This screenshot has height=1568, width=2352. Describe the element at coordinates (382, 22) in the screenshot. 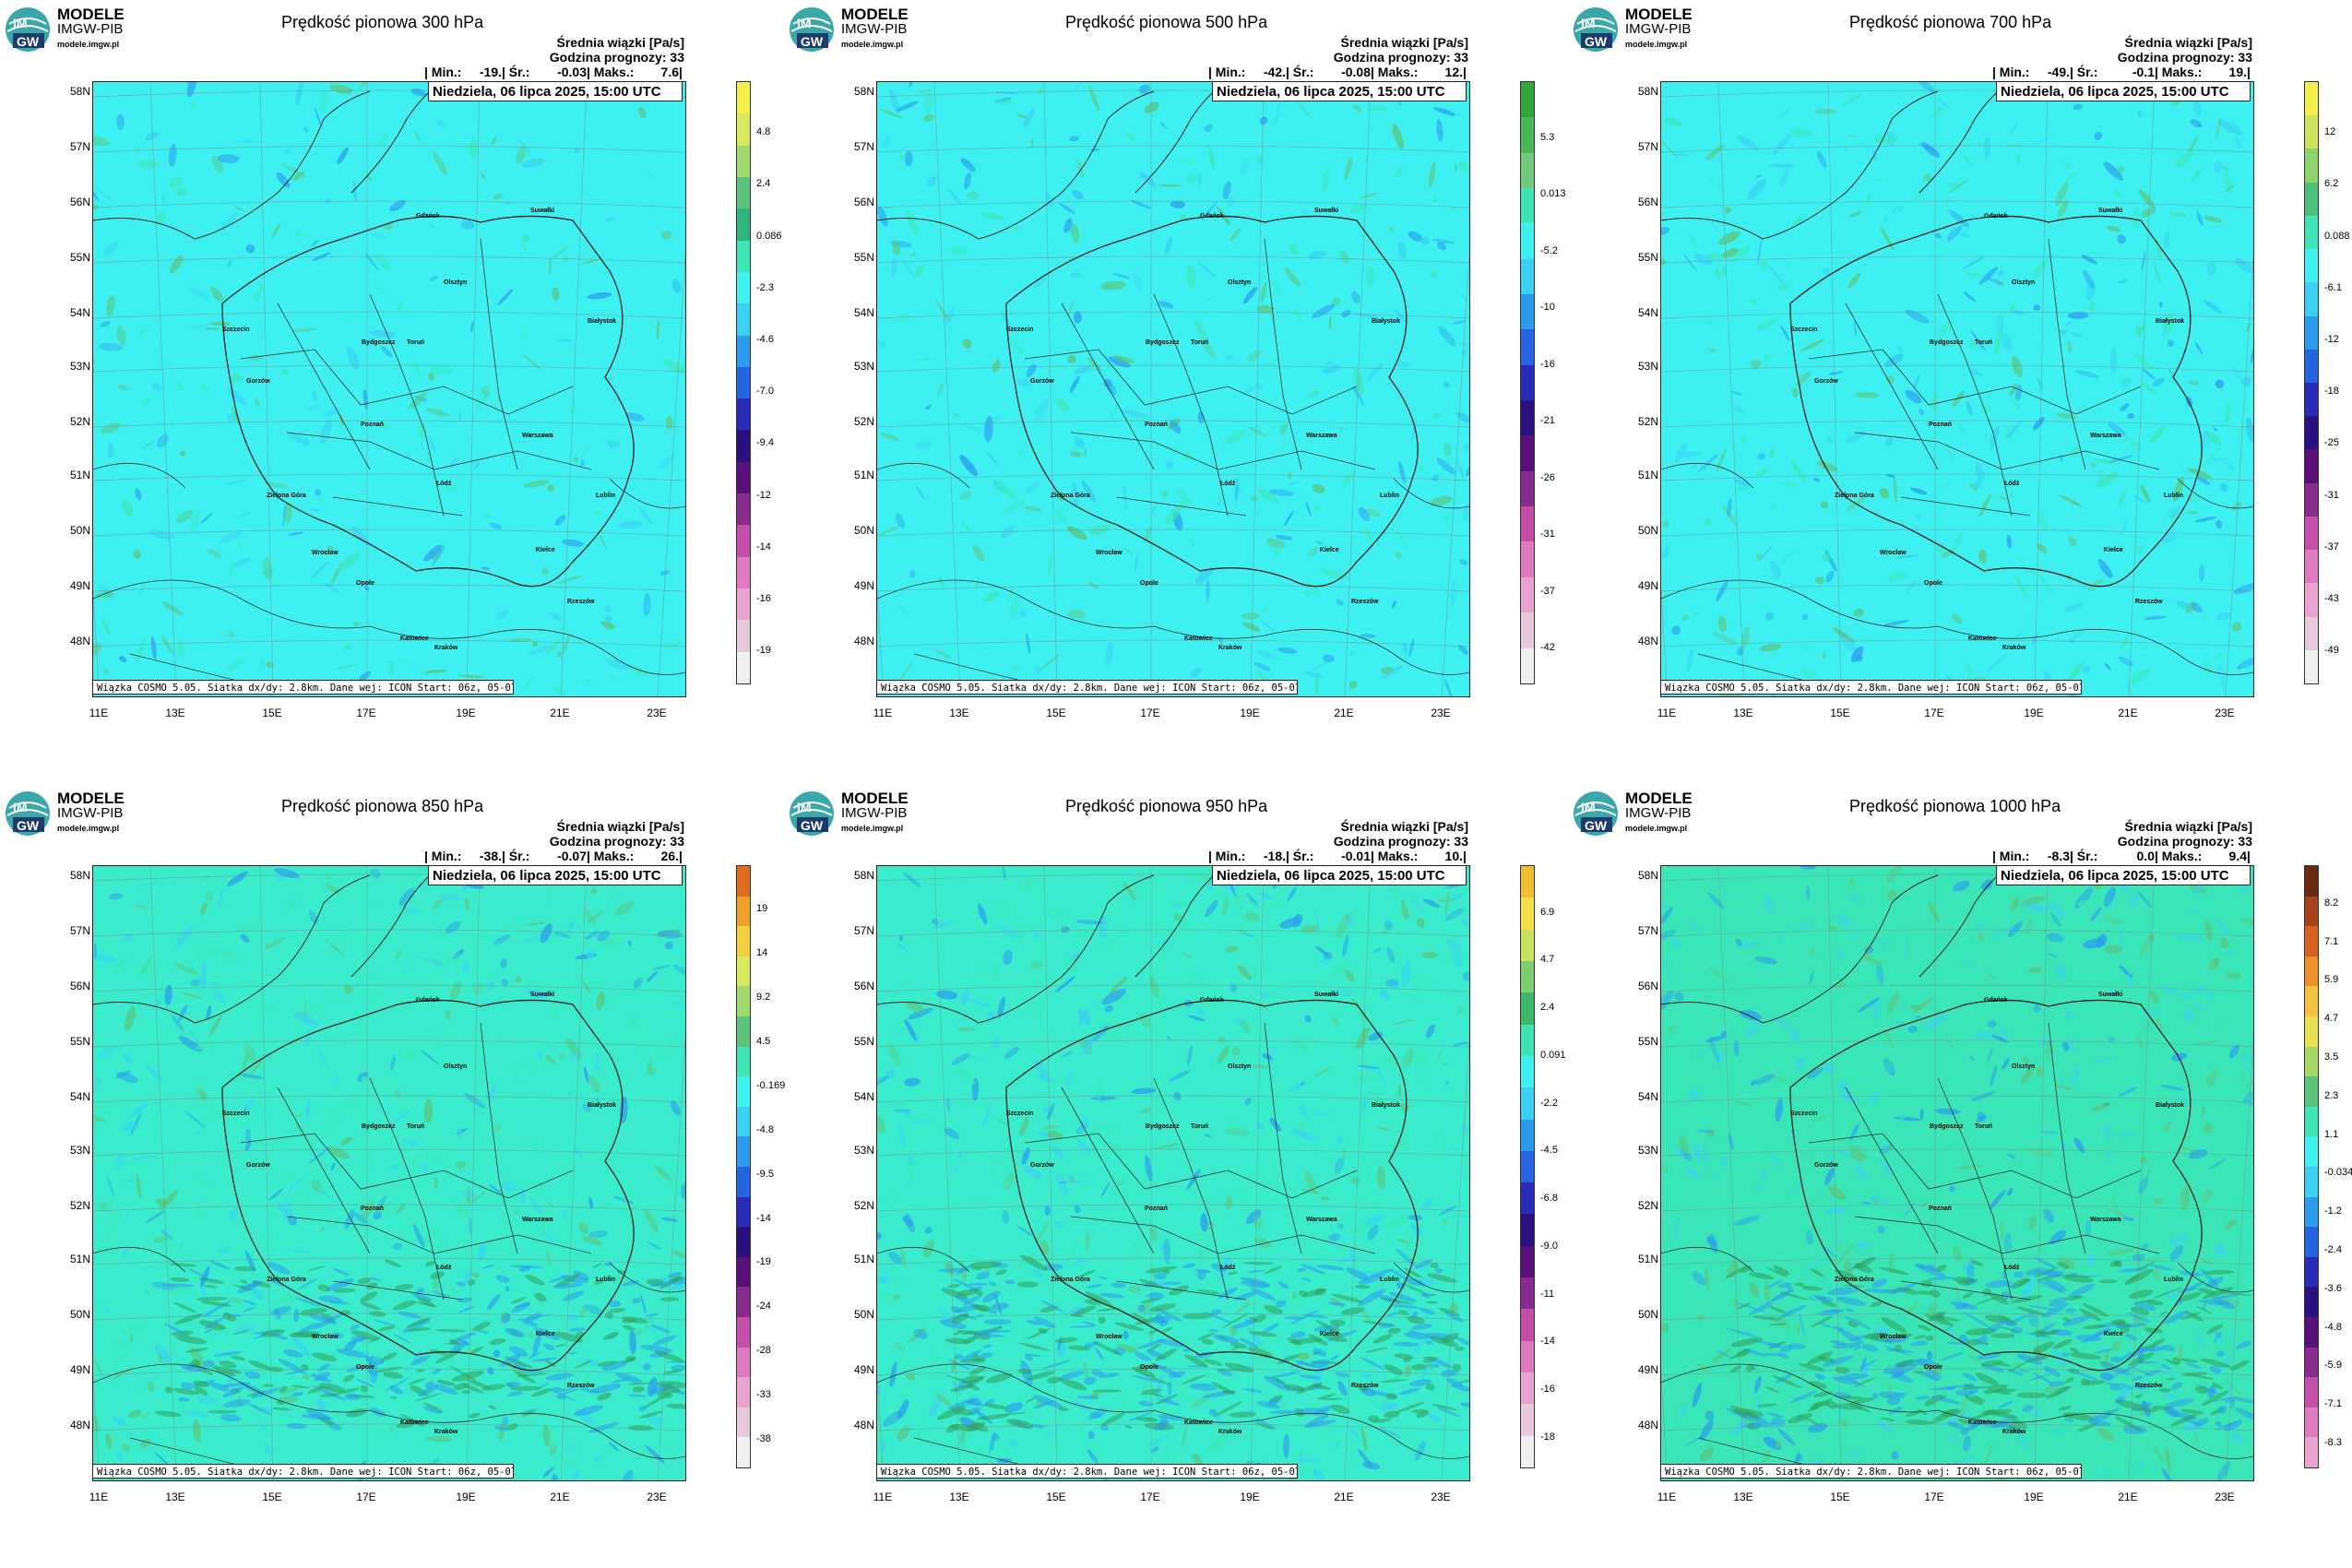

I see `panel-title: Prędkość pionowa 300 hPa` at that location.